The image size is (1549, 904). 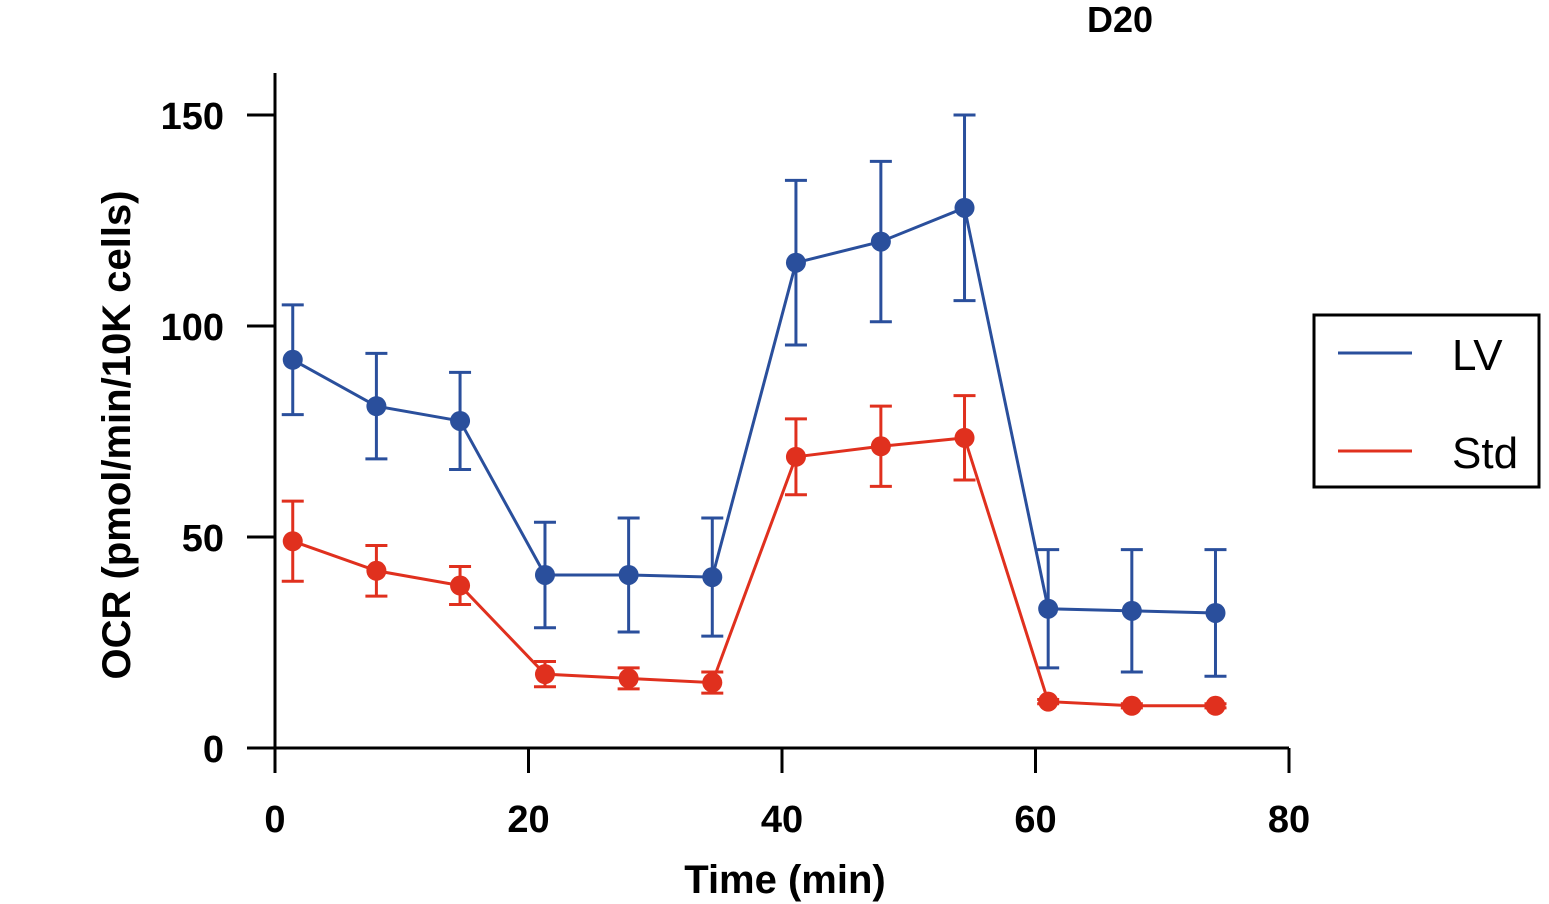 I want to click on y-tick-label: 100, so click(x=192, y=328).